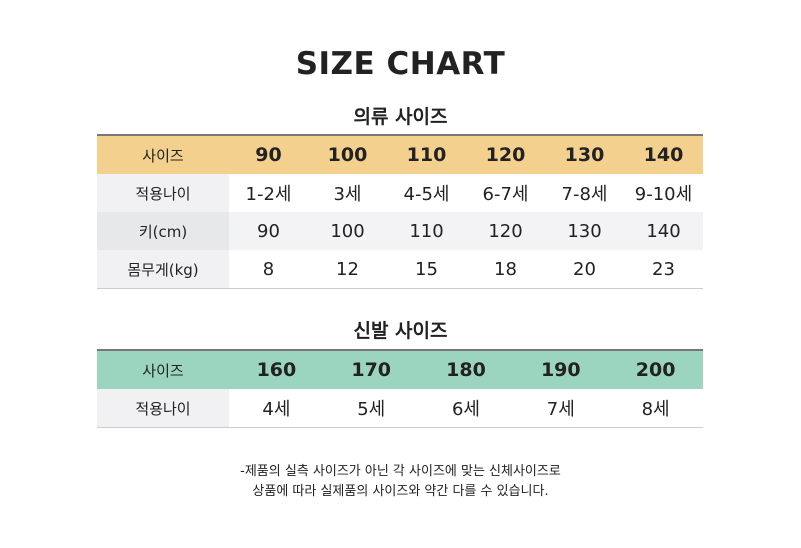  I want to click on table-cell: 7세, so click(560, 409).